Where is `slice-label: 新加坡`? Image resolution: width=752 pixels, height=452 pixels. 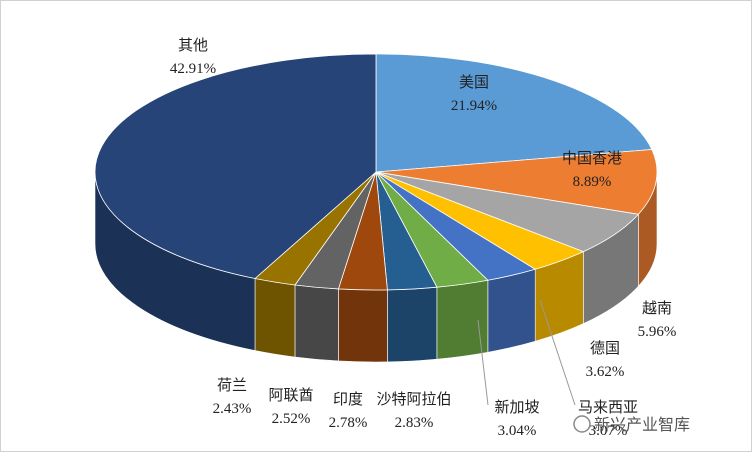 slice-label: 新加坡 is located at coordinates (516, 407).